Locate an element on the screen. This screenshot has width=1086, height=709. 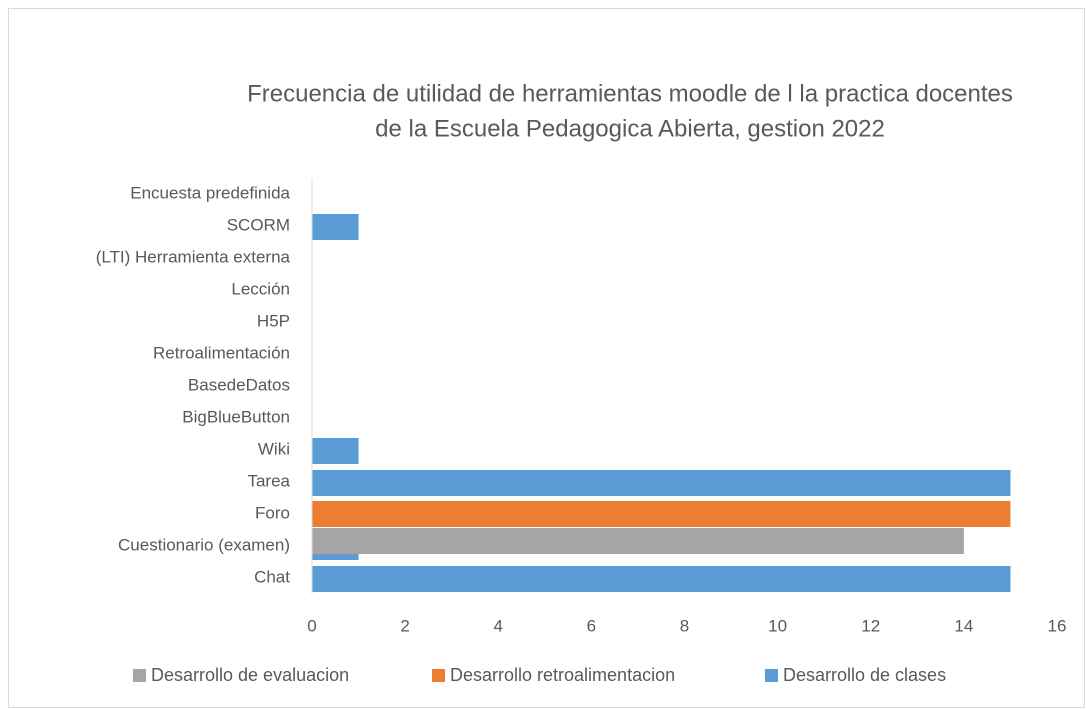
y-tick-label: Lección is located at coordinates (260, 288).